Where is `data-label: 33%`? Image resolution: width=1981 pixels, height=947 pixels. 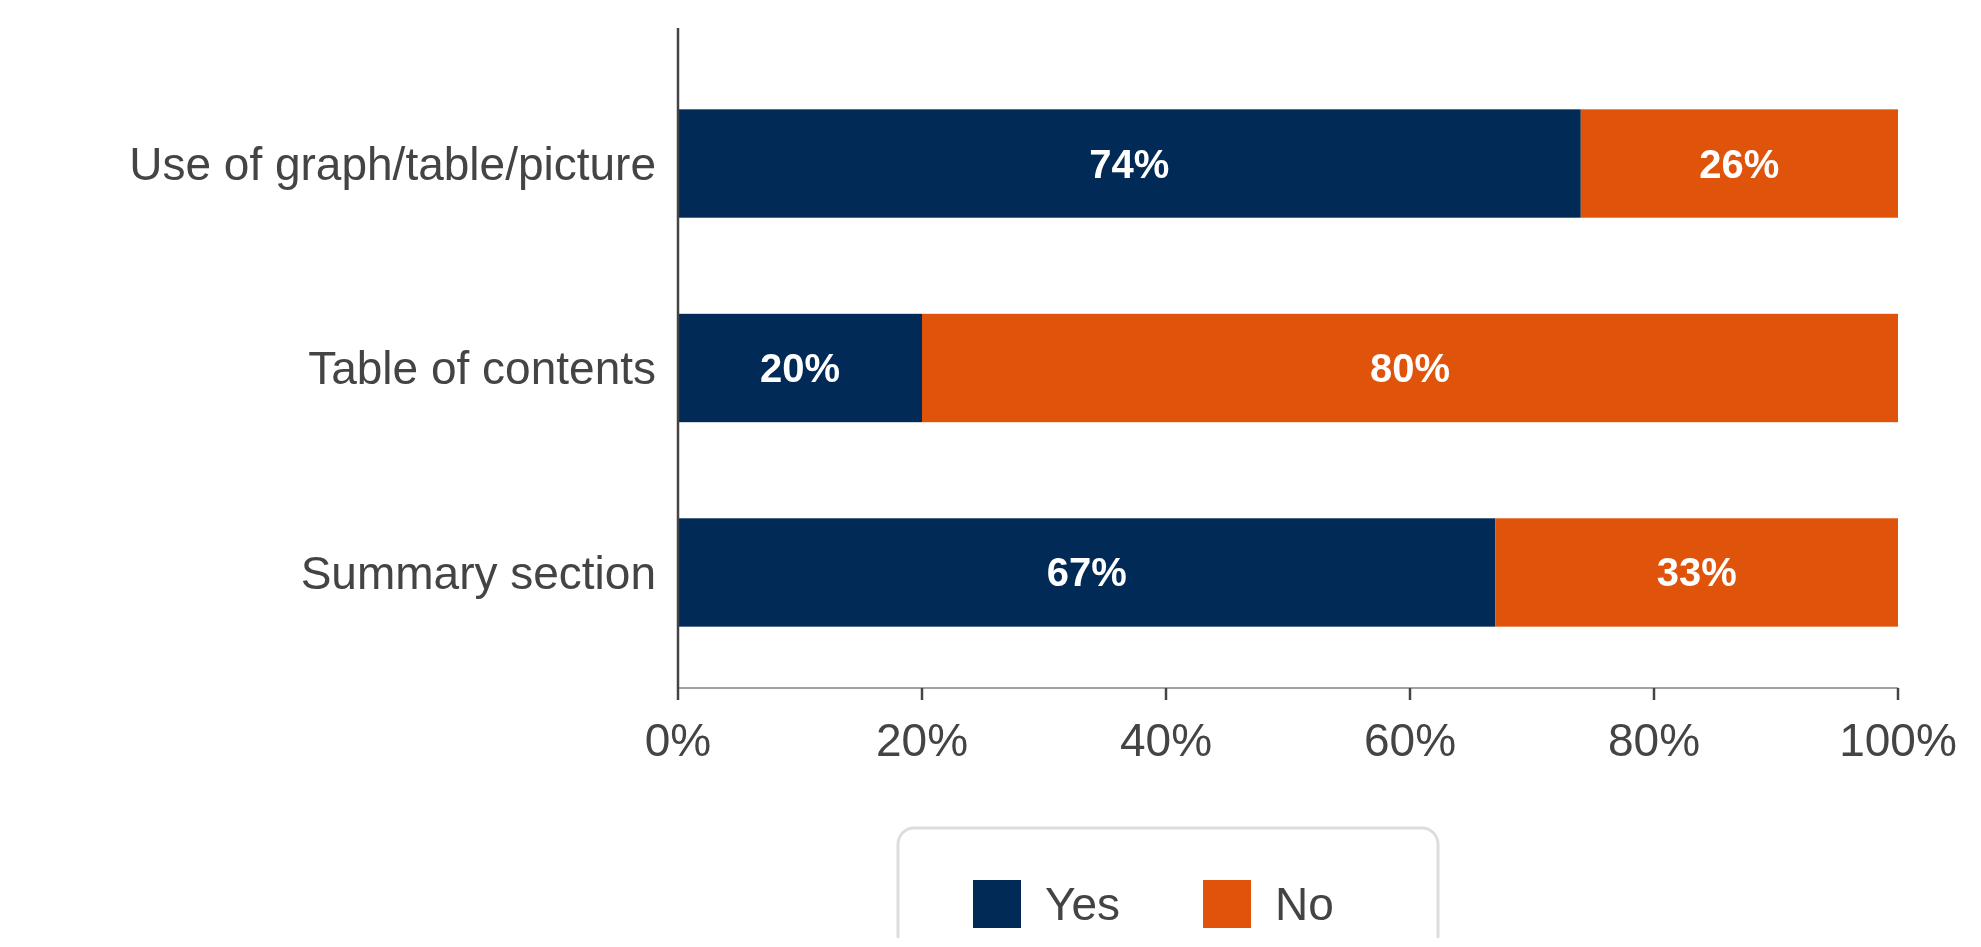 data-label: 33% is located at coordinates (1696, 572).